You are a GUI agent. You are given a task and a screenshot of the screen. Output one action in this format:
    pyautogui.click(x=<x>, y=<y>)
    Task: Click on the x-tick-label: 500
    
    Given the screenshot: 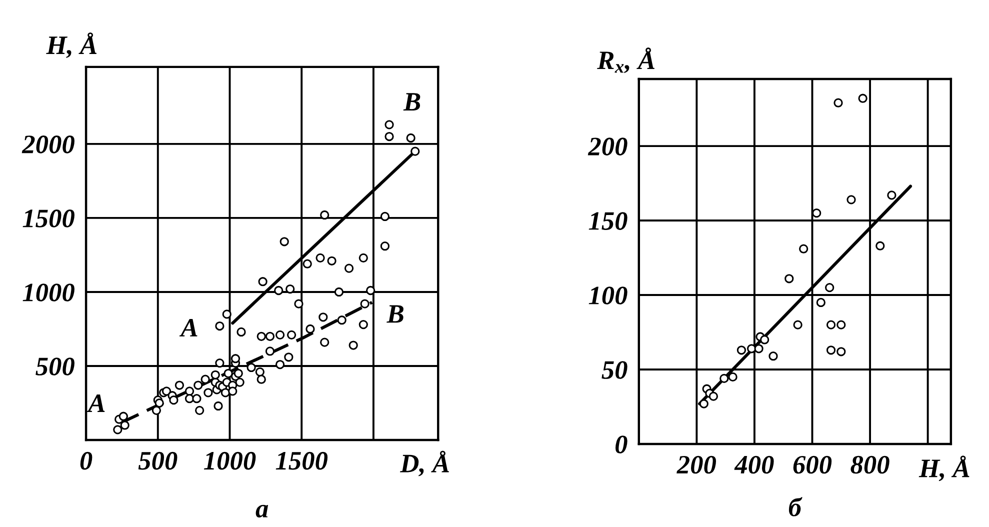 What is the action you would take?
    pyautogui.click(x=158, y=461)
    